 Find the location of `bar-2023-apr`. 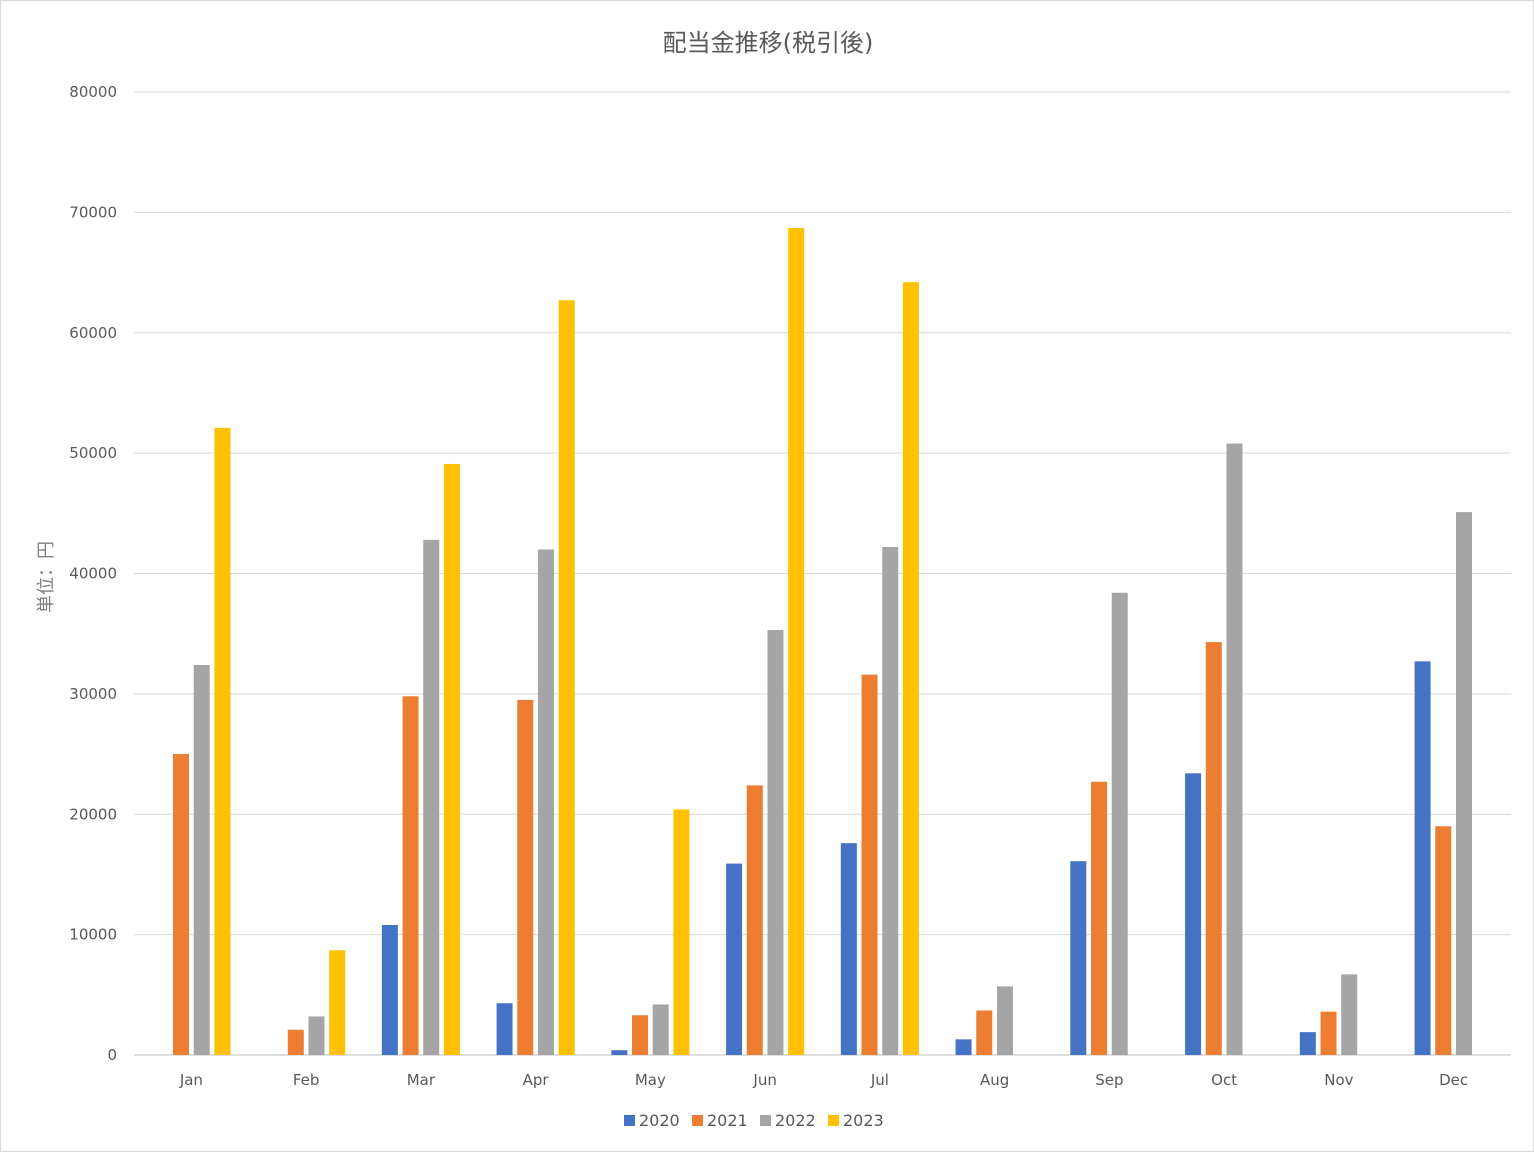

bar-2023-apr is located at coordinates (566, 677).